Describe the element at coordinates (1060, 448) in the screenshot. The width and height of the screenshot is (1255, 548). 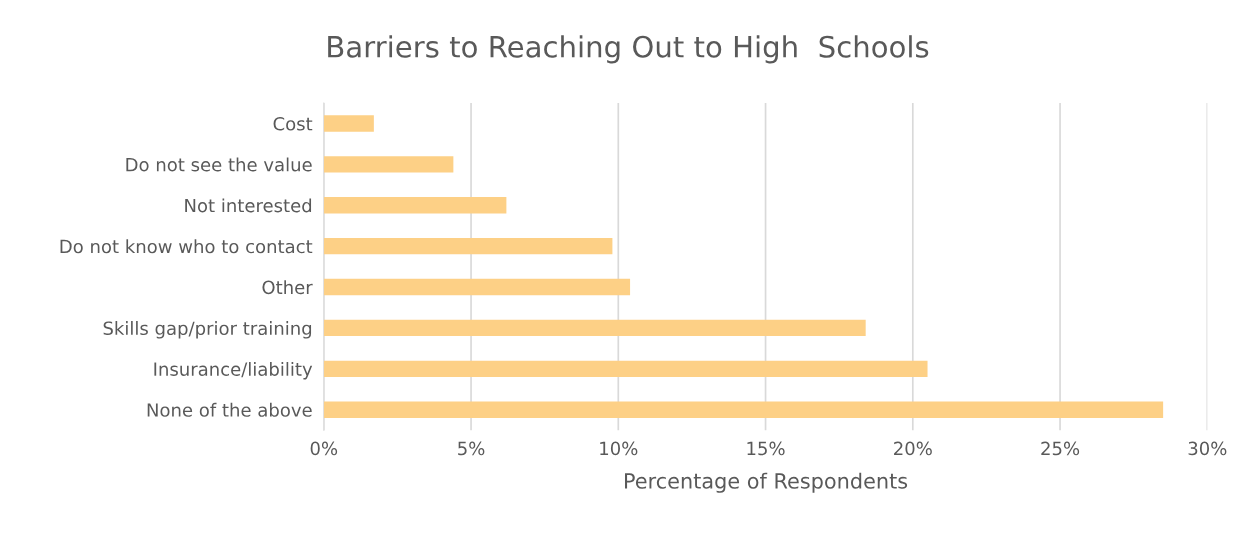
I see `x-tick-label: 25%` at that location.